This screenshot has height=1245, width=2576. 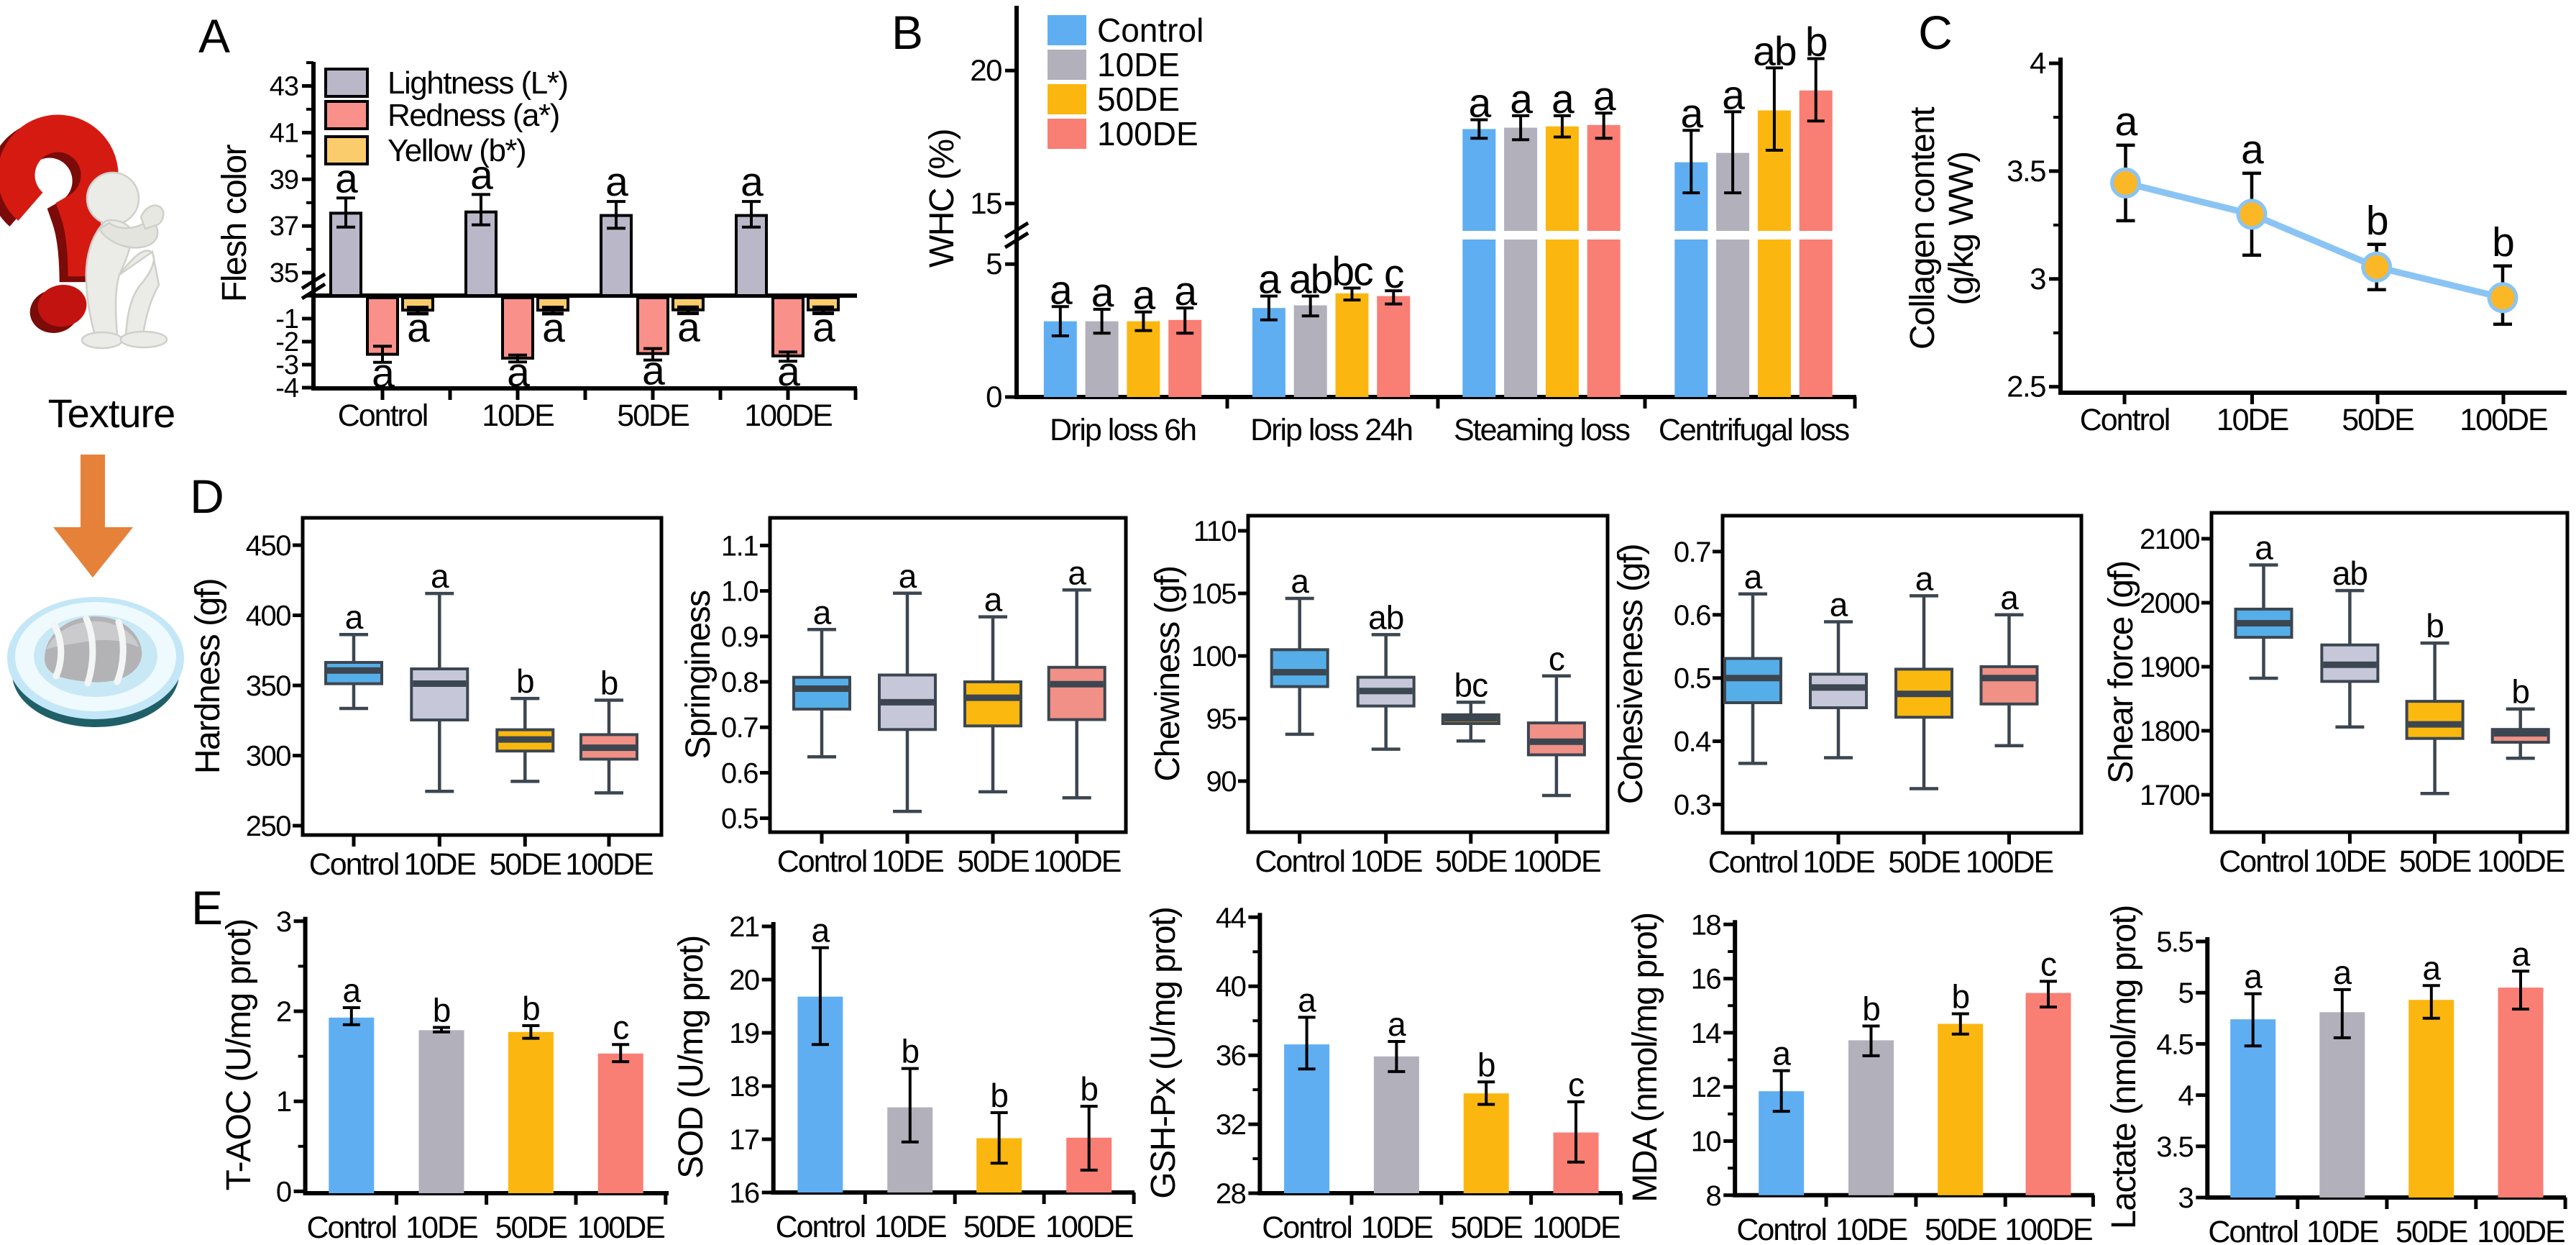 What do you see at coordinates (1712, 1196) in the screenshot?
I see `svg-text: 8` at bounding box center [1712, 1196].